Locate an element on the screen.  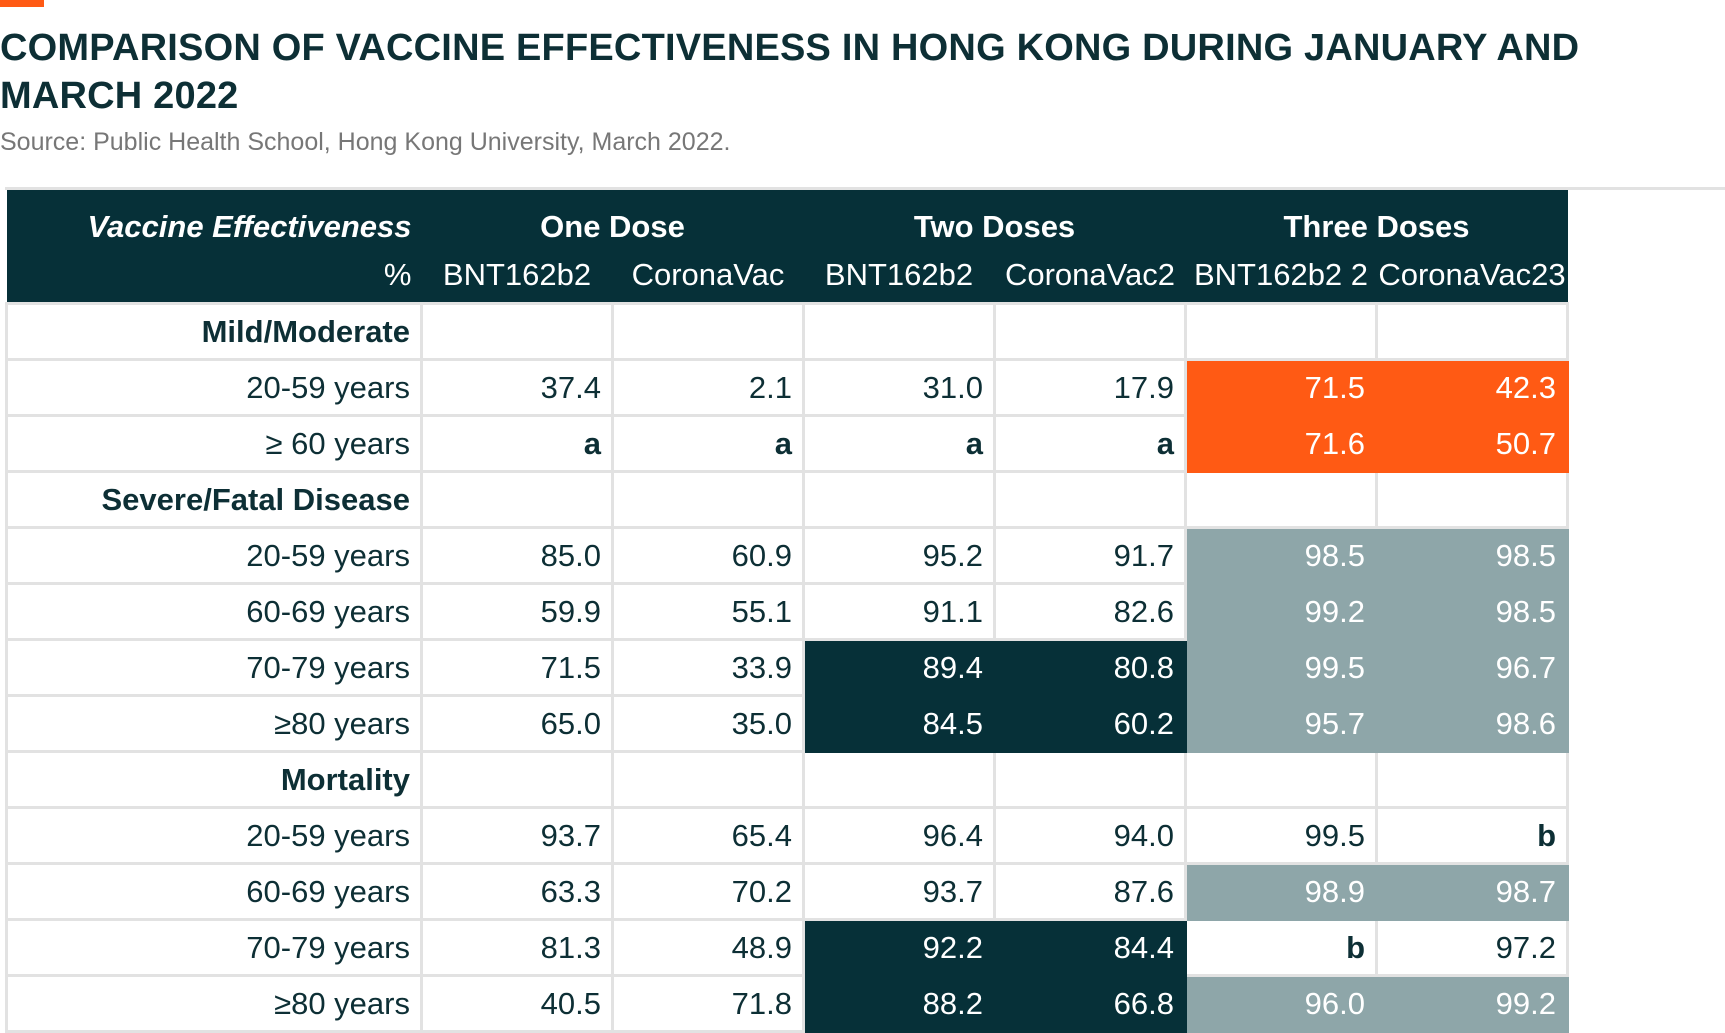
header-column: CoronaVac is located at coordinates (708, 275).